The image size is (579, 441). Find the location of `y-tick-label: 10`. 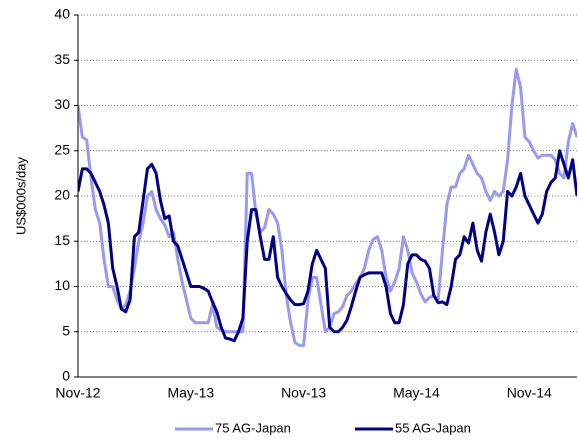

y-tick-label: 10 is located at coordinates (62, 285).